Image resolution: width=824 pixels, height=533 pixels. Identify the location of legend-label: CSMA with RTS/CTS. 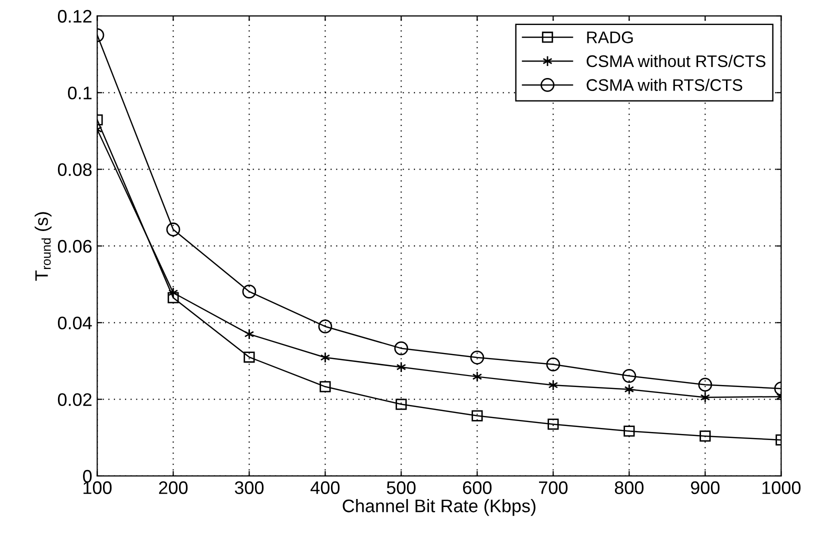
(664, 84).